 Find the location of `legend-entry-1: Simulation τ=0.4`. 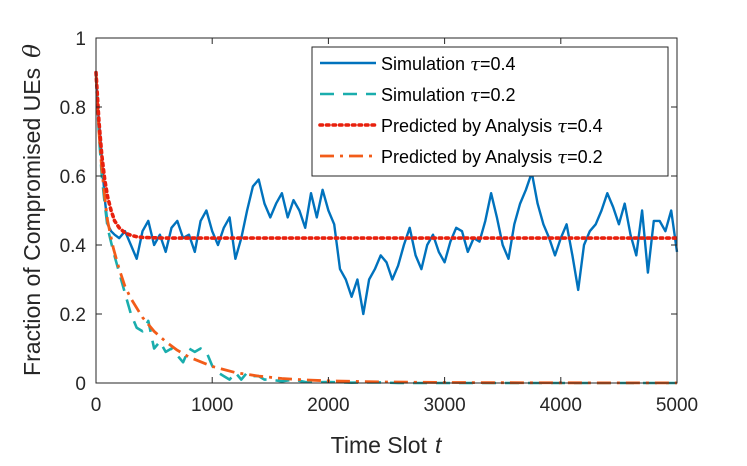

legend-entry-1: Simulation τ=0.4 is located at coordinates (448, 64).